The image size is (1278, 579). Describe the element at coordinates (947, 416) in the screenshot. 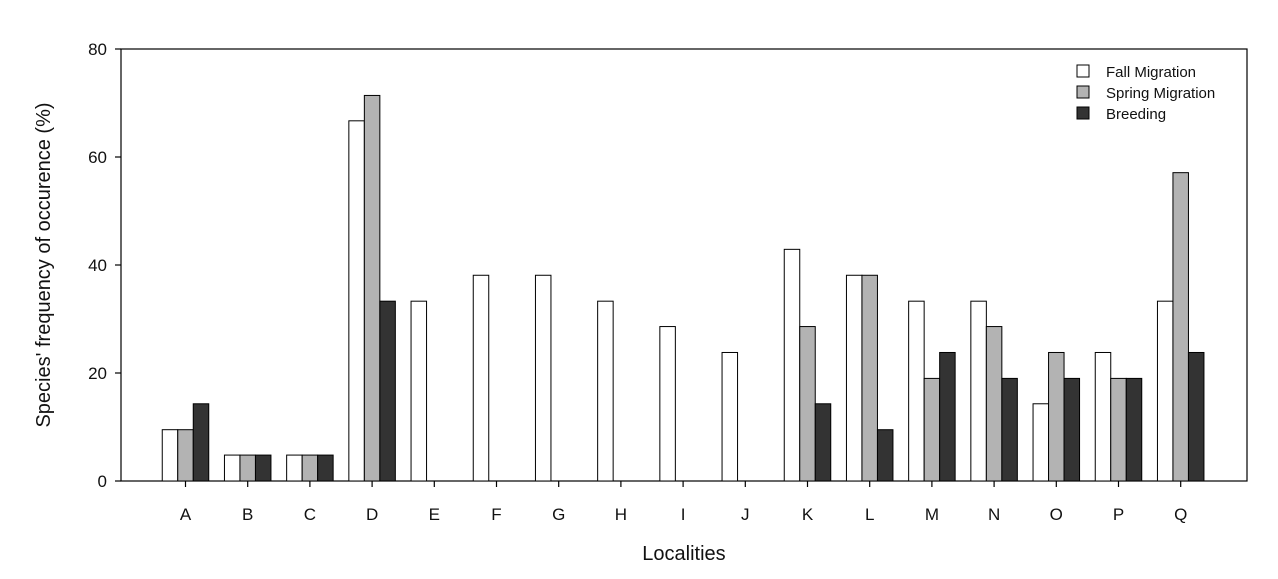

I see `bar-breeding-M` at that location.